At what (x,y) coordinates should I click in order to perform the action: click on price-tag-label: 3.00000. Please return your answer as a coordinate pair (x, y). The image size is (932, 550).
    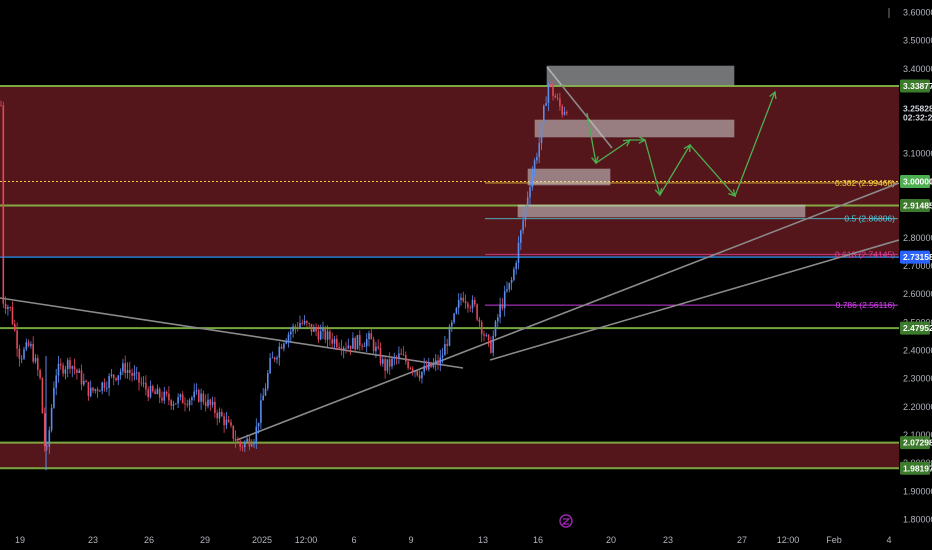
    Looking at the image, I should click on (917, 181).